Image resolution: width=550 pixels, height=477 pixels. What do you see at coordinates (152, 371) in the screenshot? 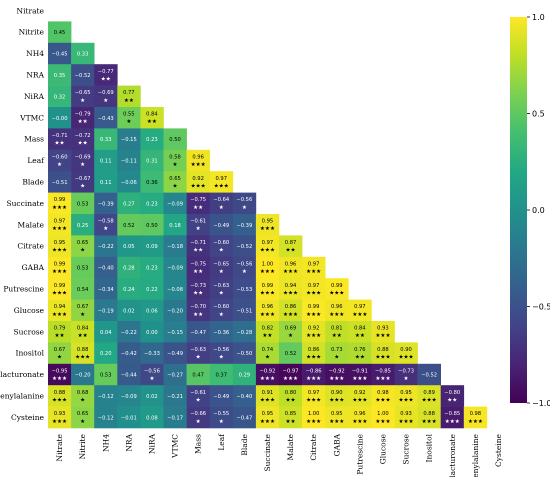
I see `cell-value-label: −0.56` at bounding box center [152, 371].